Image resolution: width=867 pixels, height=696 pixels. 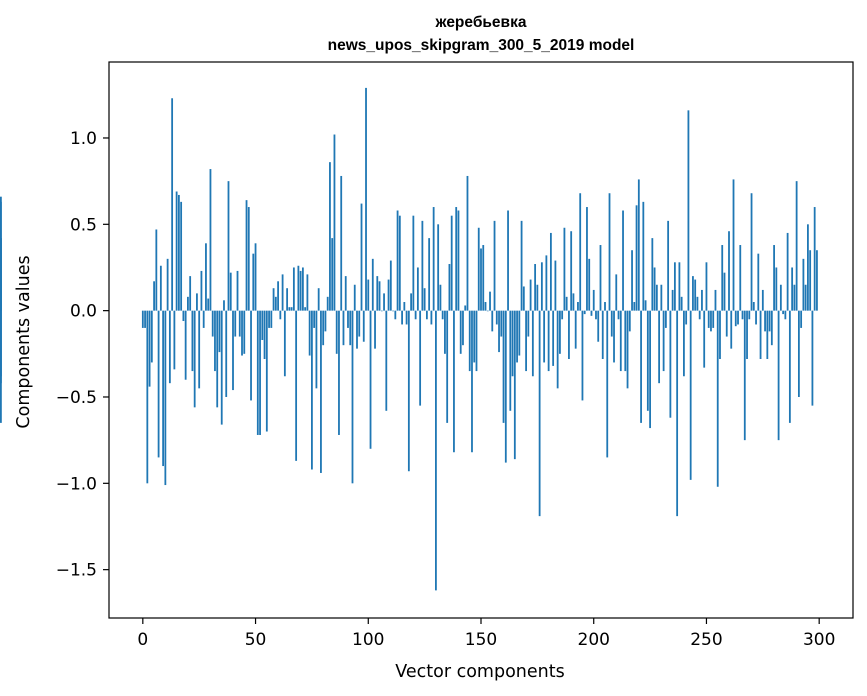 I want to click on x-tick-label: 100, so click(x=368, y=640).